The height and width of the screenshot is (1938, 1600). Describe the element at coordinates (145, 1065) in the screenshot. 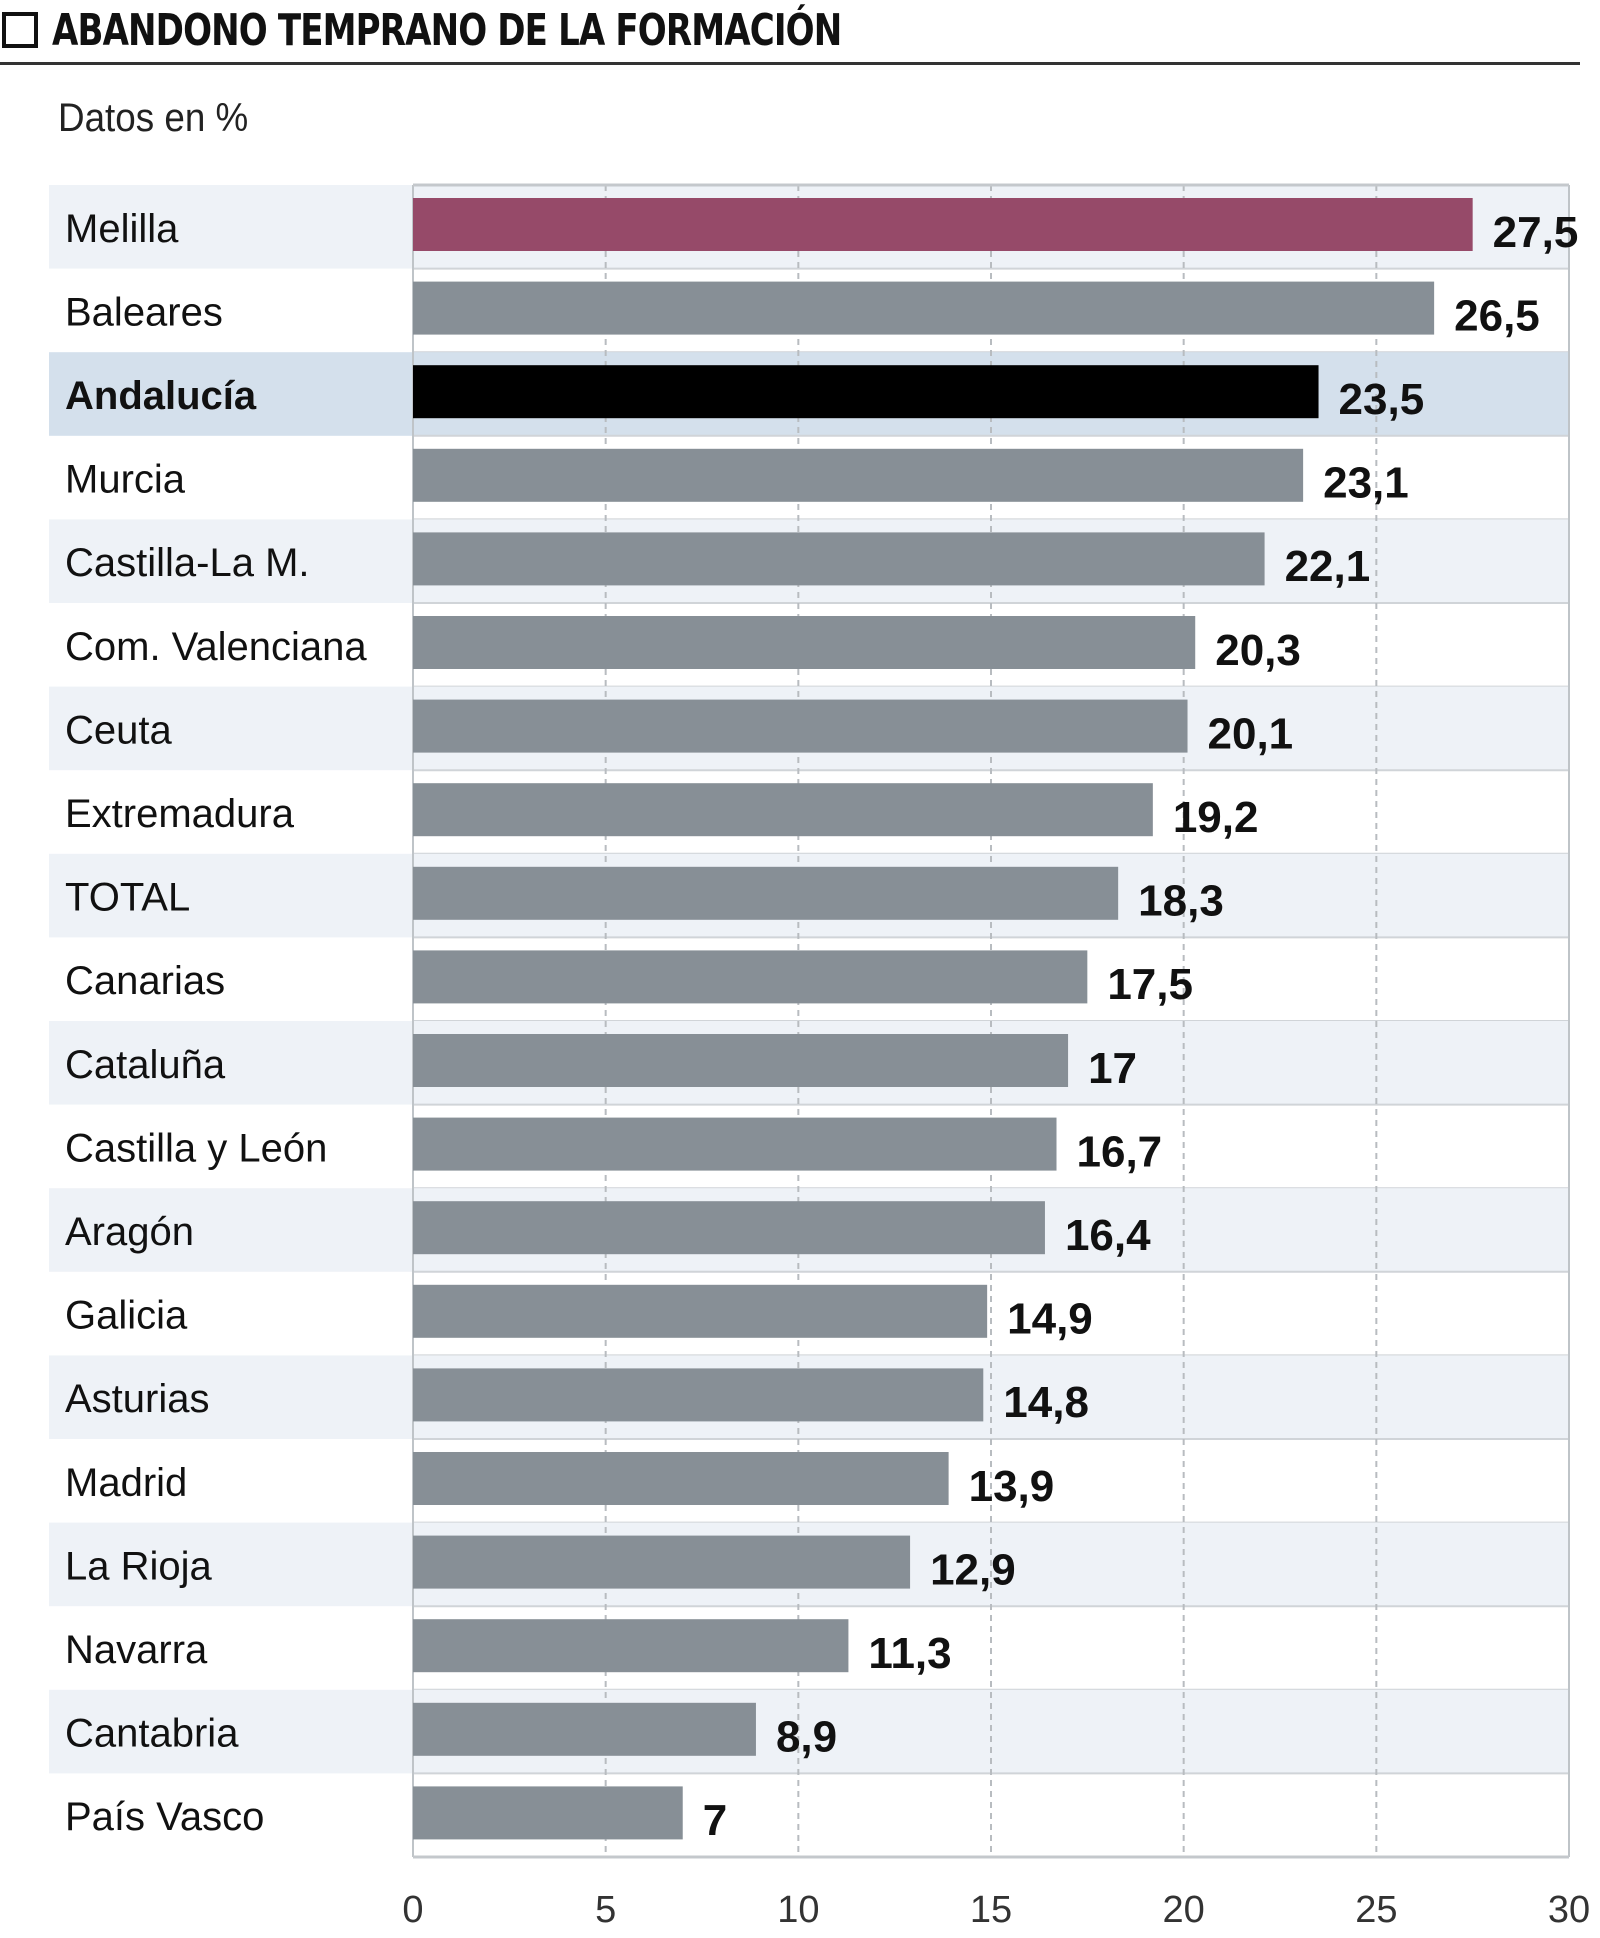

I see `category-label: Cataluña` at that location.